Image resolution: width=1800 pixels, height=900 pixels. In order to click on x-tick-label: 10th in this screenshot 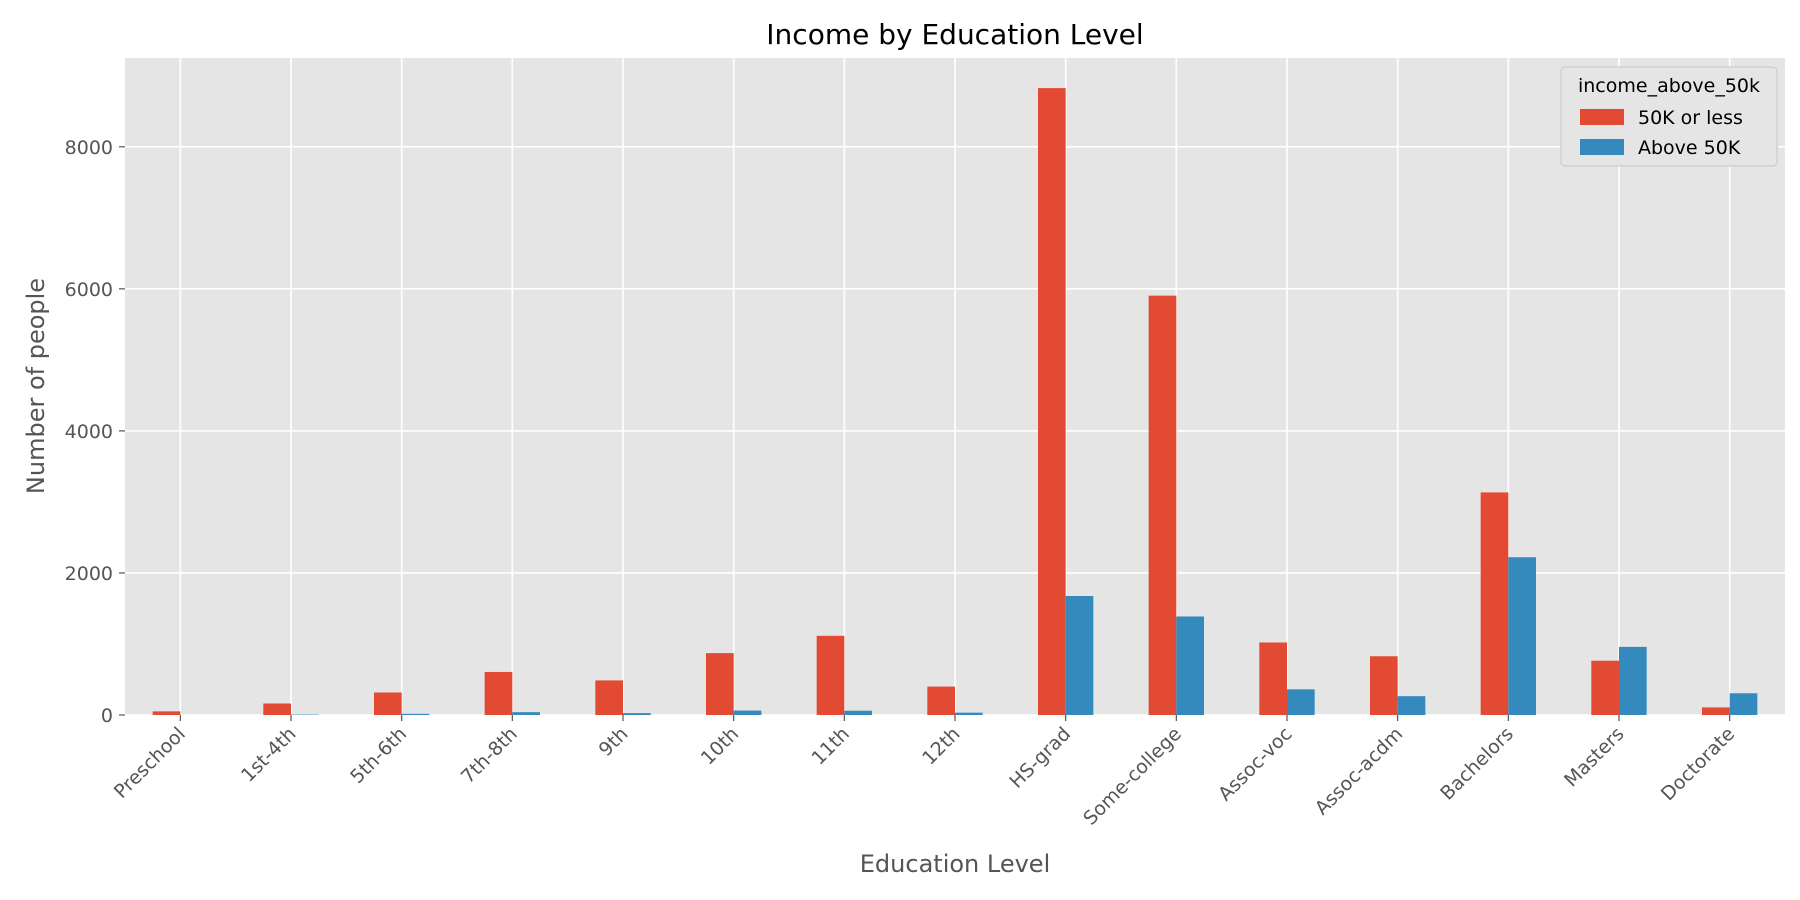, I will do `click(720, 746)`.